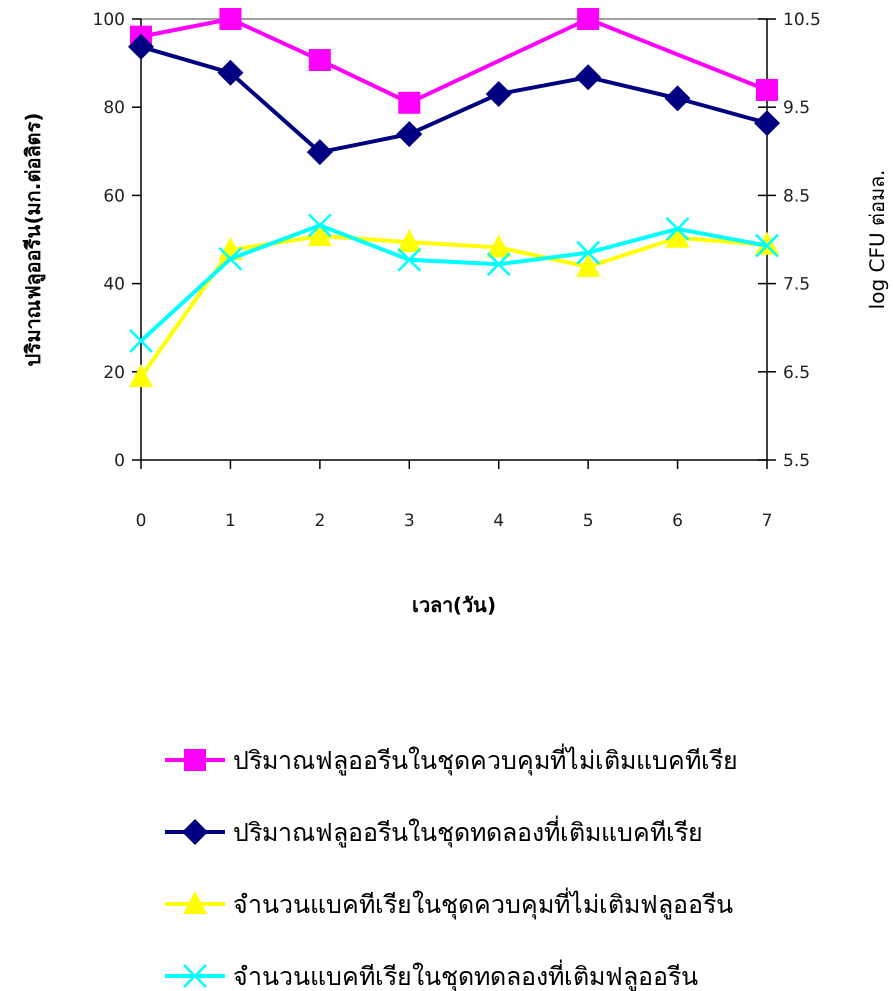  Describe the element at coordinates (588, 521) in the screenshot. I see `x-tick-label: 5` at that location.